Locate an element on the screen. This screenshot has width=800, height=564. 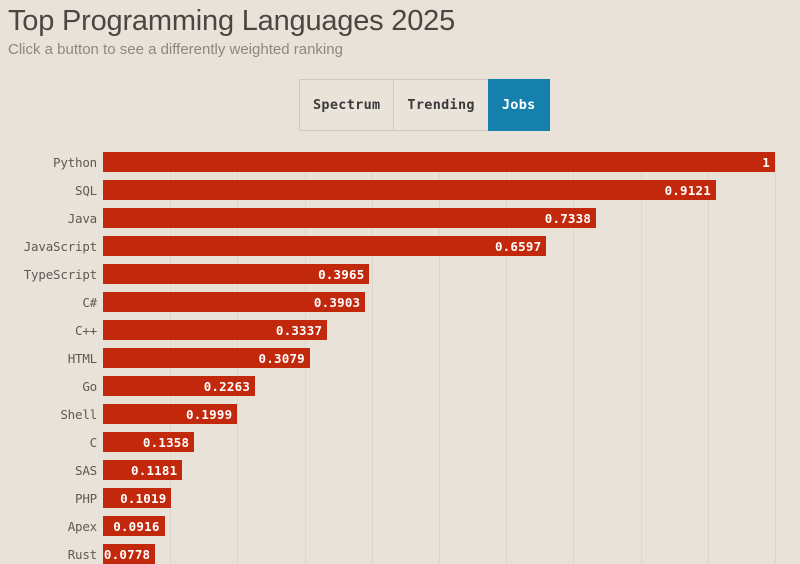
bar-value: 0.6597 is located at coordinates (518, 246).